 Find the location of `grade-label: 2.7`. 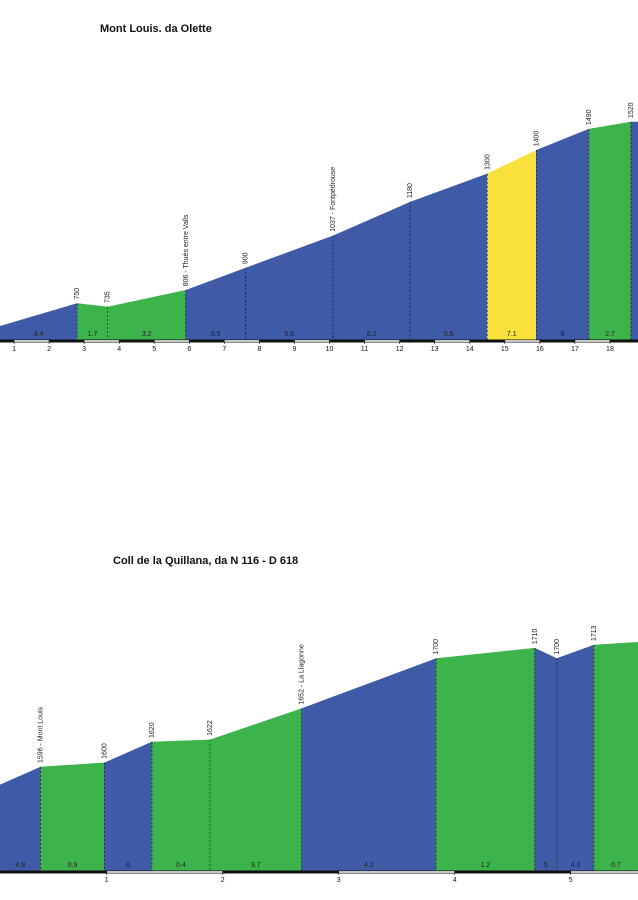

grade-label: 2.7 is located at coordinates (610, 334).